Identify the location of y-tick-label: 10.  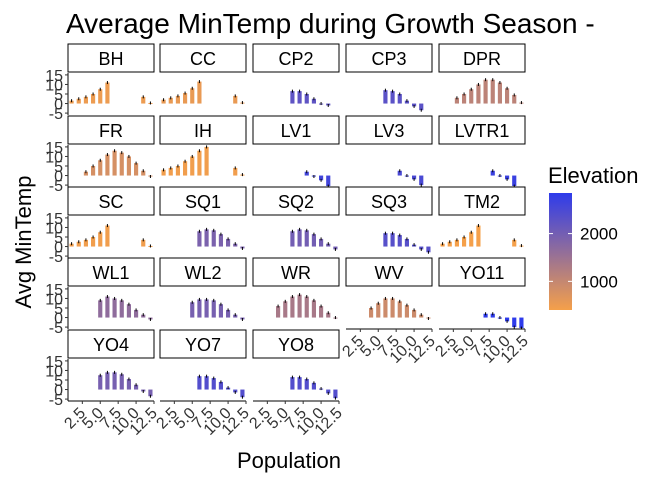
(54, 299).